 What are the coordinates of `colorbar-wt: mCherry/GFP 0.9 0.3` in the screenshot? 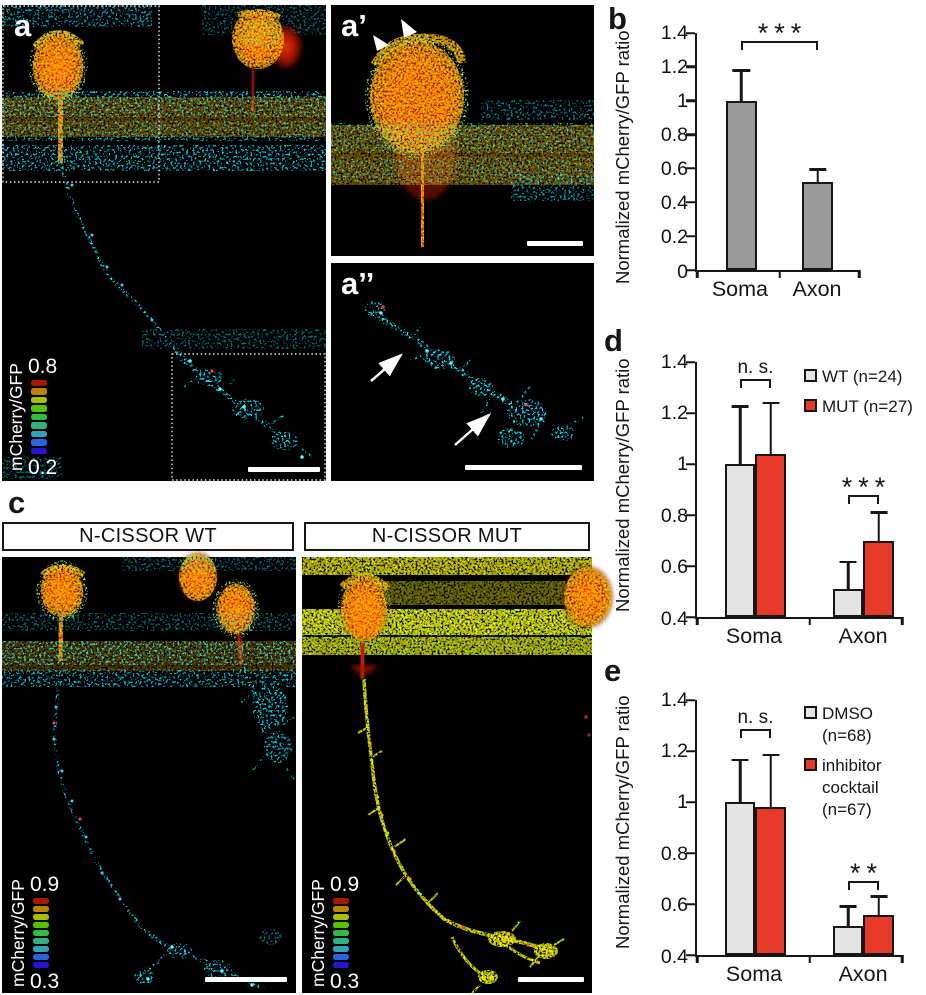 It's located at (33, 933).